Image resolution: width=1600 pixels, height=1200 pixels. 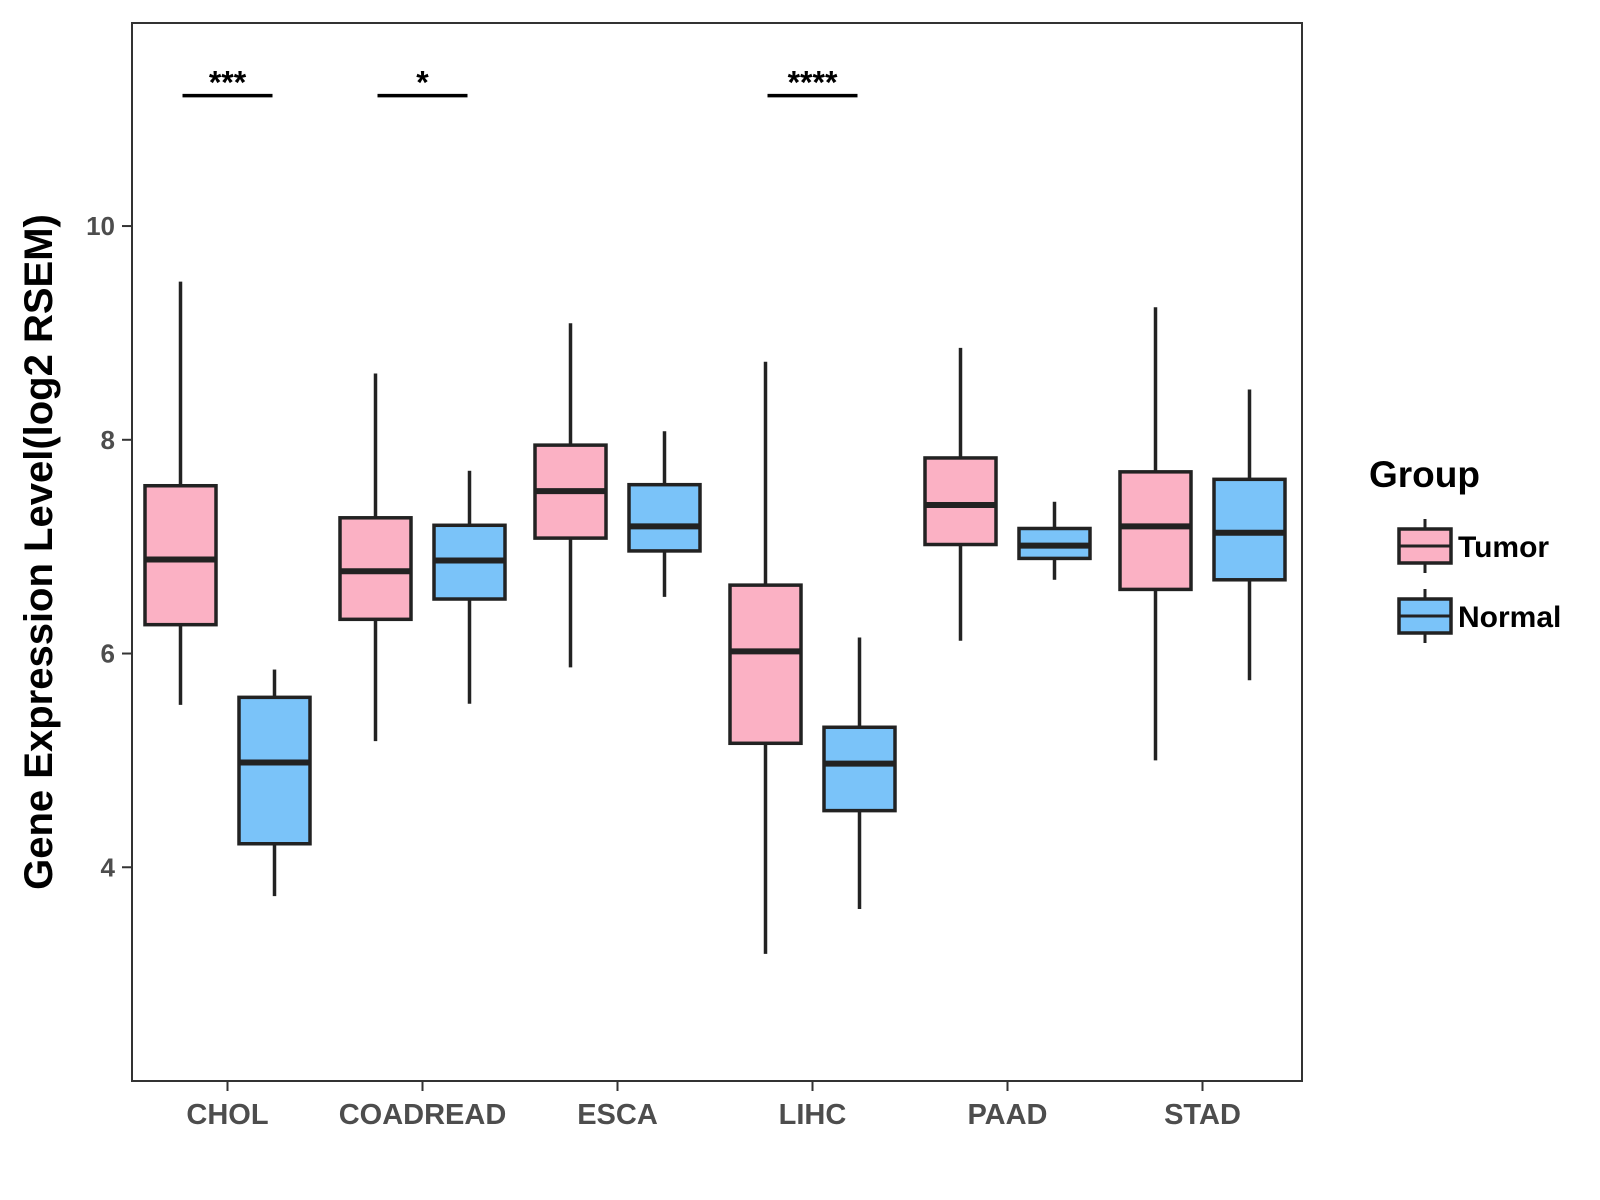 What do you see at coordinates (1424, 474) in the screenshot?
I see `legend-title: Group` at bounding box center [1424, 474].